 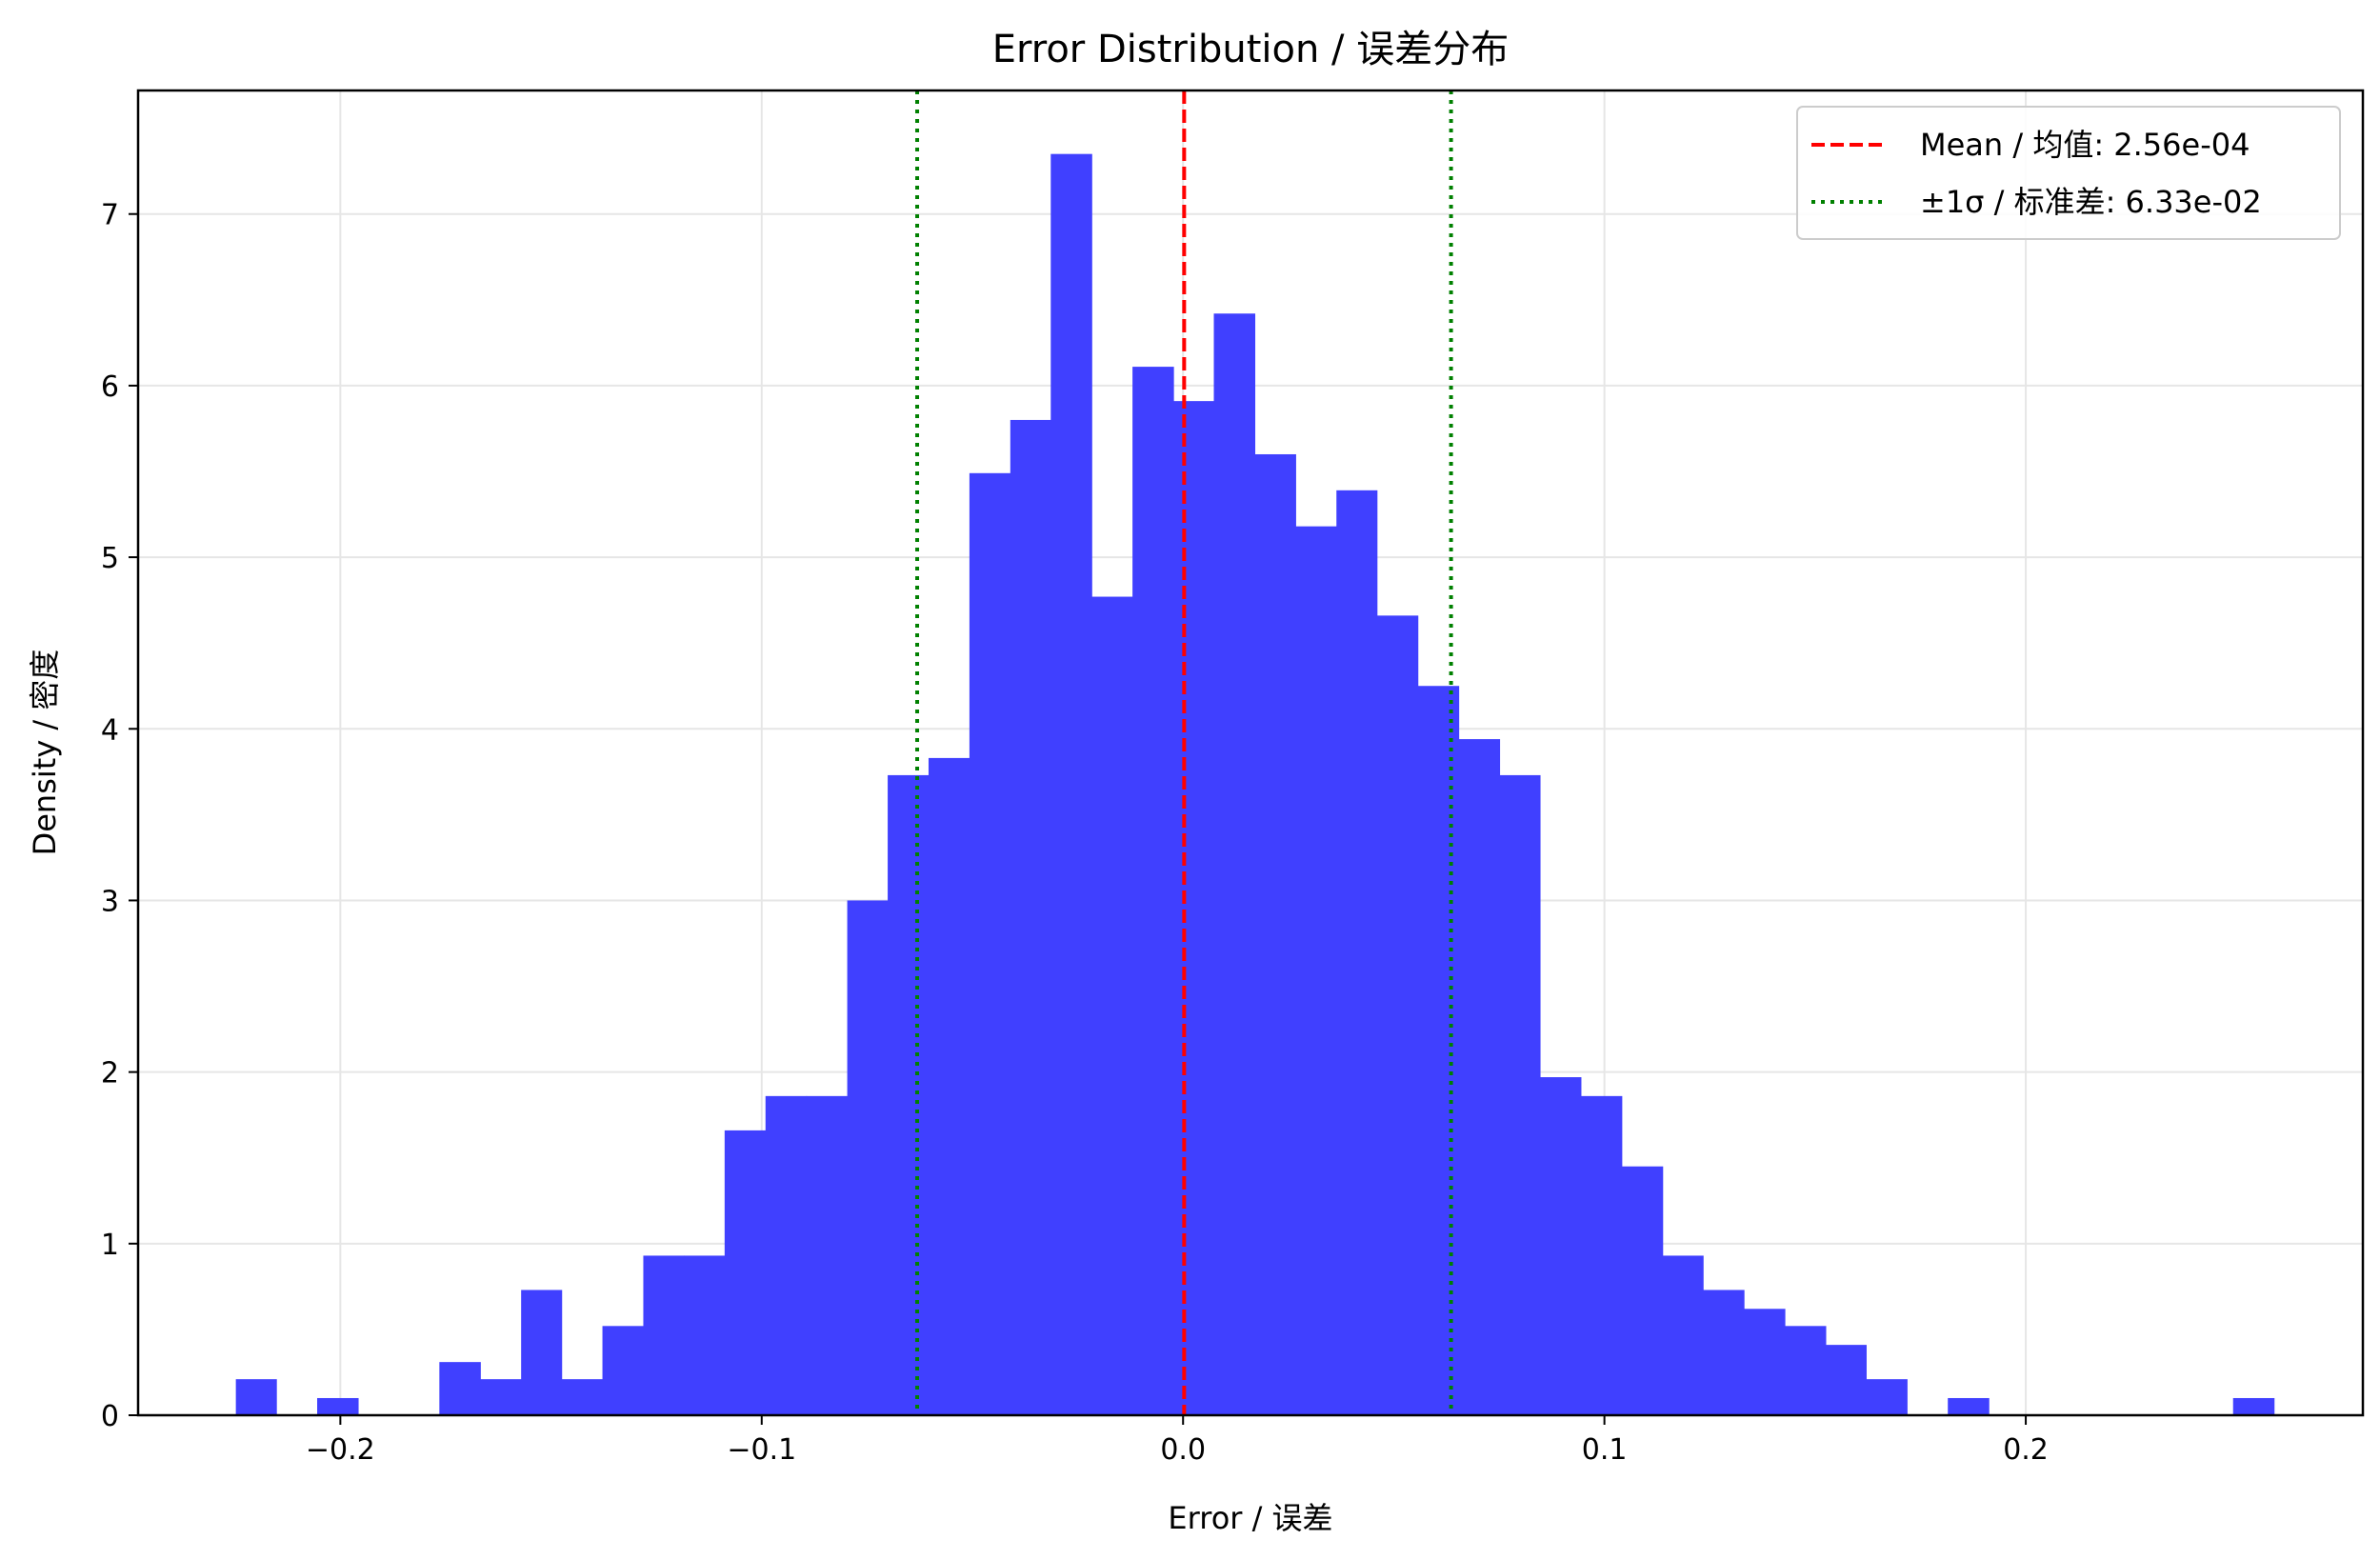 What do you see at coordinates (1183, 1450) in the screenshot?
I see `x-tick-label-2: 0.0` at bounding box center [1183, 1450].